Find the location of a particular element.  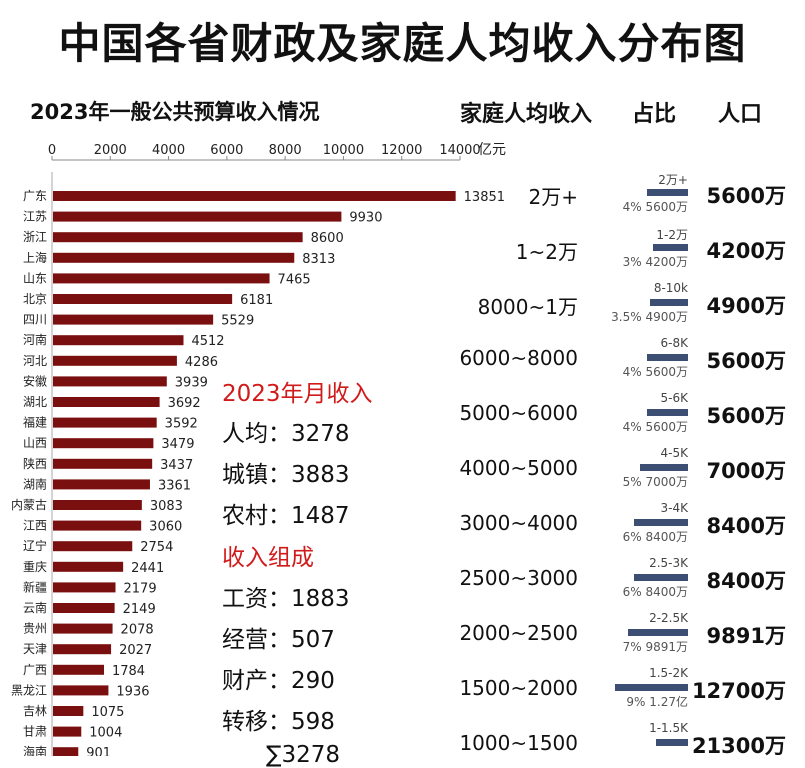

population-label: 12700万 is located at coordinates (738, 691).